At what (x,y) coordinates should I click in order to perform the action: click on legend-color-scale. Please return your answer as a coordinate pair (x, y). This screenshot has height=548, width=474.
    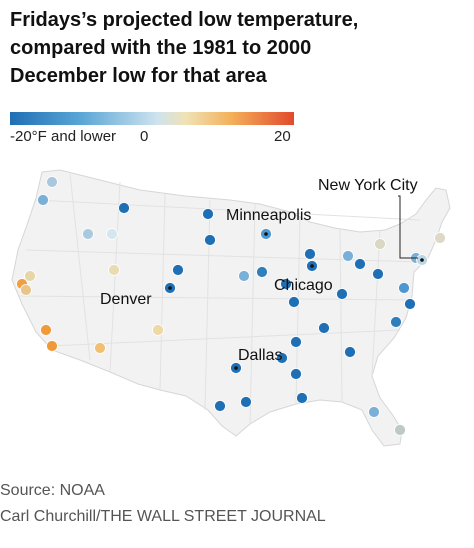
    Looking at the image, I should click on (152, 118).